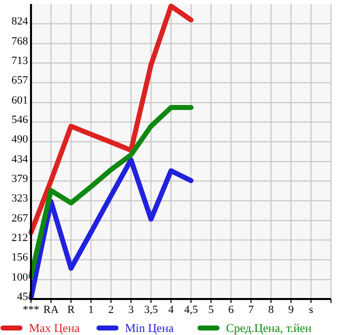 Image resolution: width=345 pixels, height=335 pixels. I want to click on x-tick-label: 8, so click(271, 310).